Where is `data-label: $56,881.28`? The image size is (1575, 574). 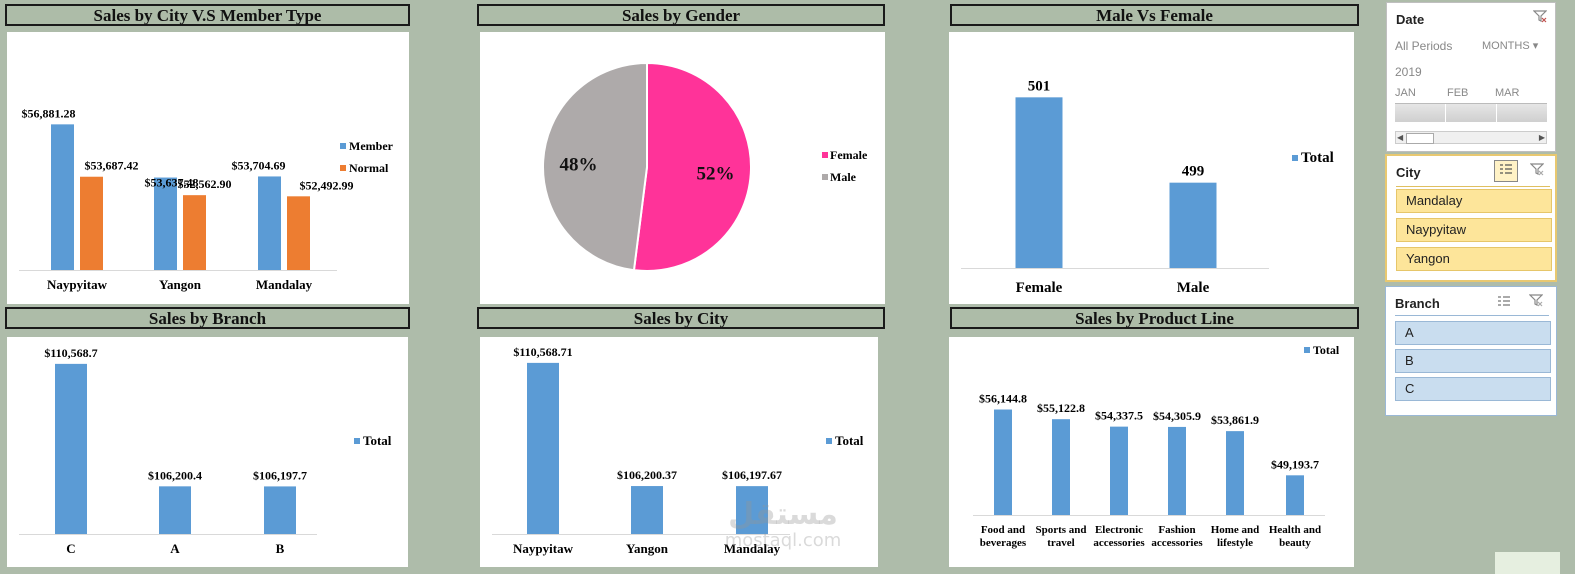 data-label: $56,881.28 is located at coordinates (49, 113).